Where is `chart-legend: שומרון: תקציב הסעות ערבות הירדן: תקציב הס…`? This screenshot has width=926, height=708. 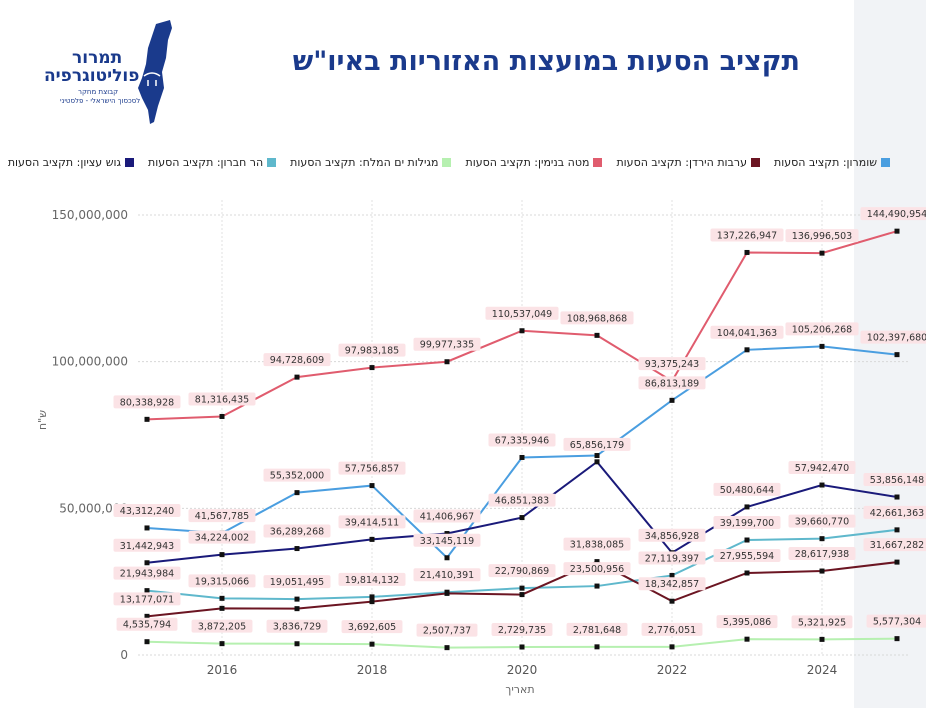
chart-legend: שומרון: תקציב הסעות ערבות הירדן: תקציב הס… is located at coordinates (449, 165).